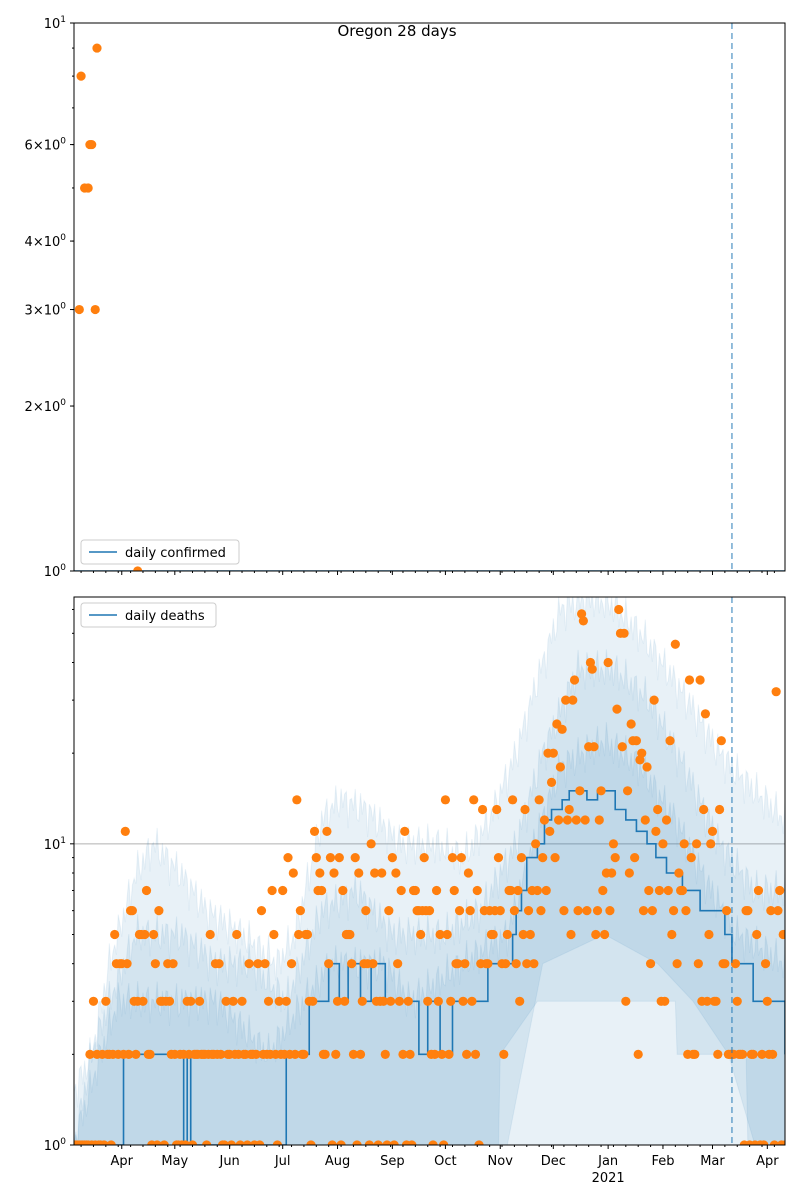 The height and width of the screenshot is (1200, 800). I want to click on y-tick-label: 2×100, so click(46, 406).